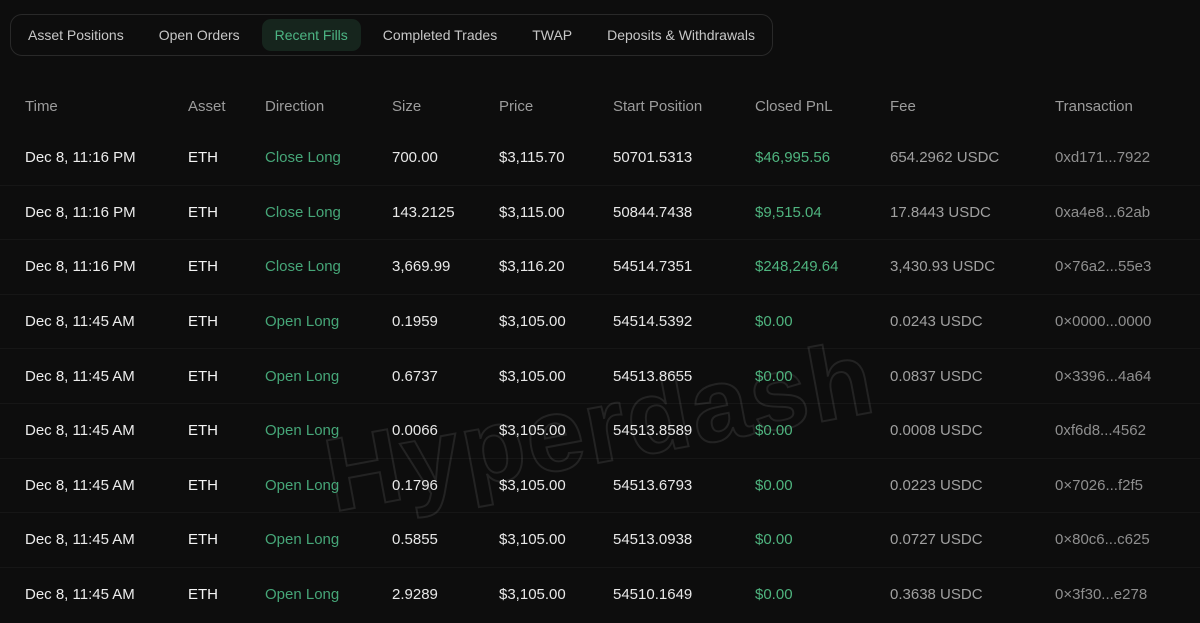  Describe the element at coordinates (552, 35) in the screenshot. I see `tab-twap: TWAP` at that location.